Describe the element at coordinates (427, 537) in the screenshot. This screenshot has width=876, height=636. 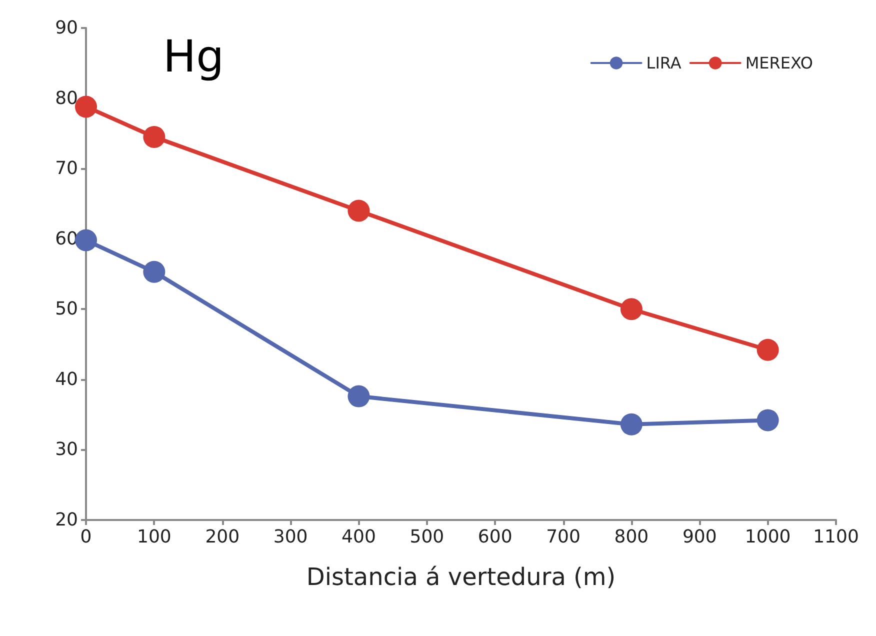
I see `x-tick-label: 500` at that location.